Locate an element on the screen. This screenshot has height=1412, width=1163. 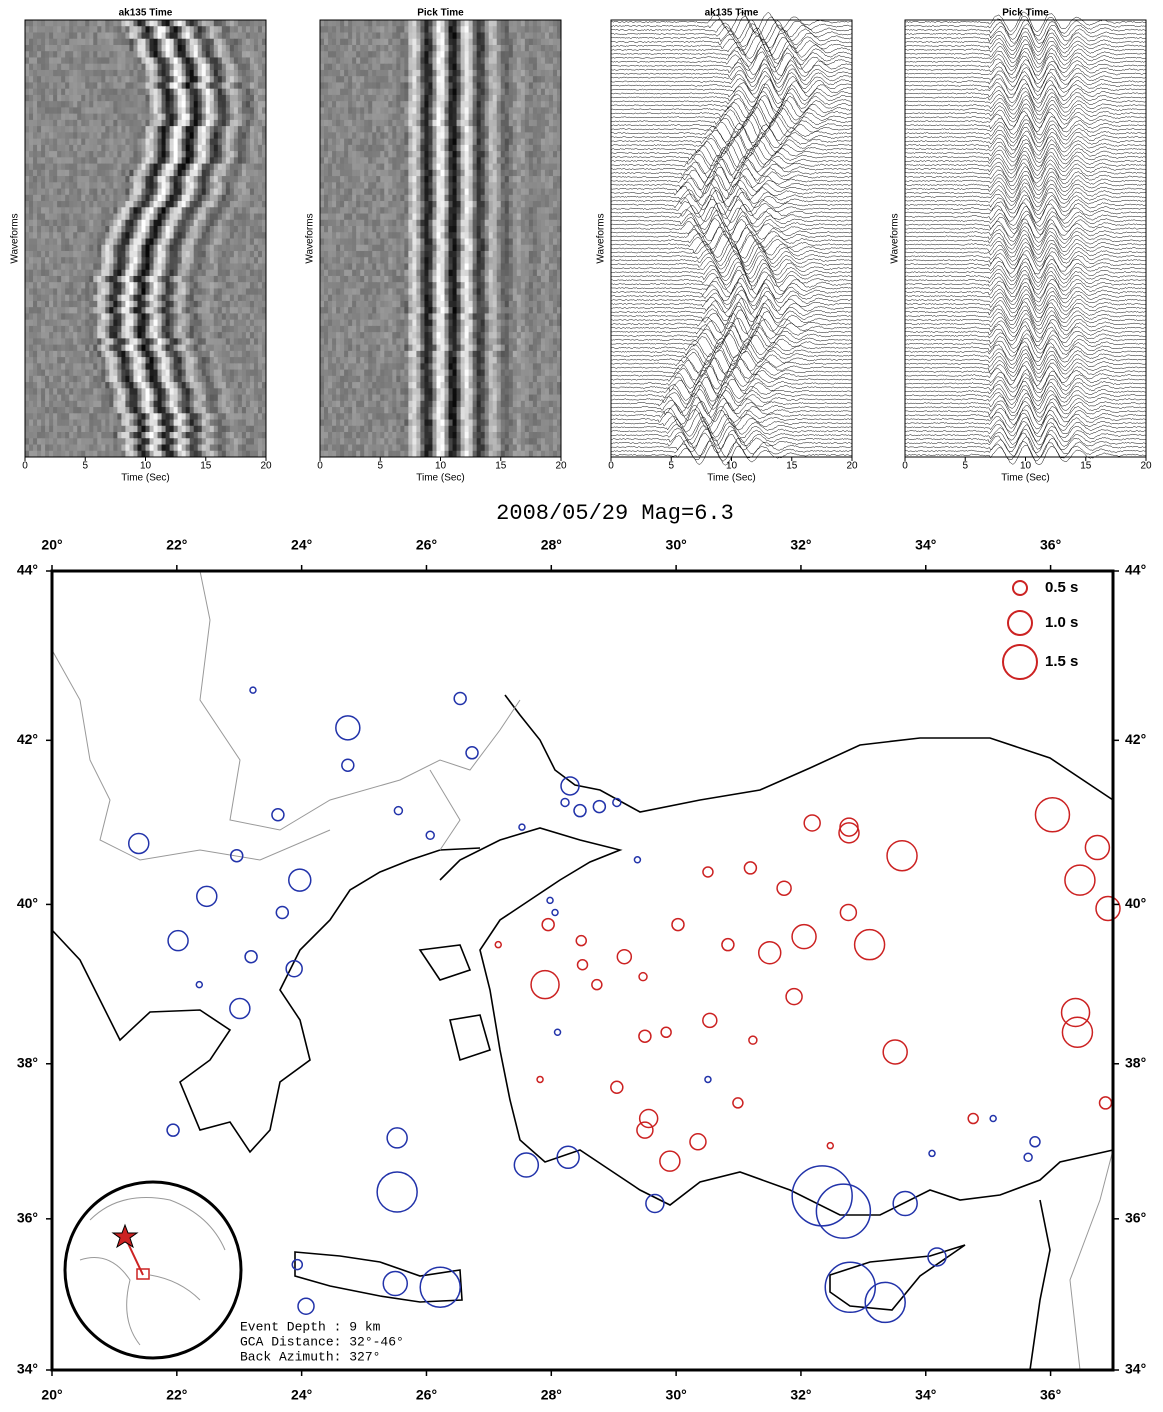
panel: Pick TimeWaveformsTime (Sec)05101520 is located at coordinates (436, 246).